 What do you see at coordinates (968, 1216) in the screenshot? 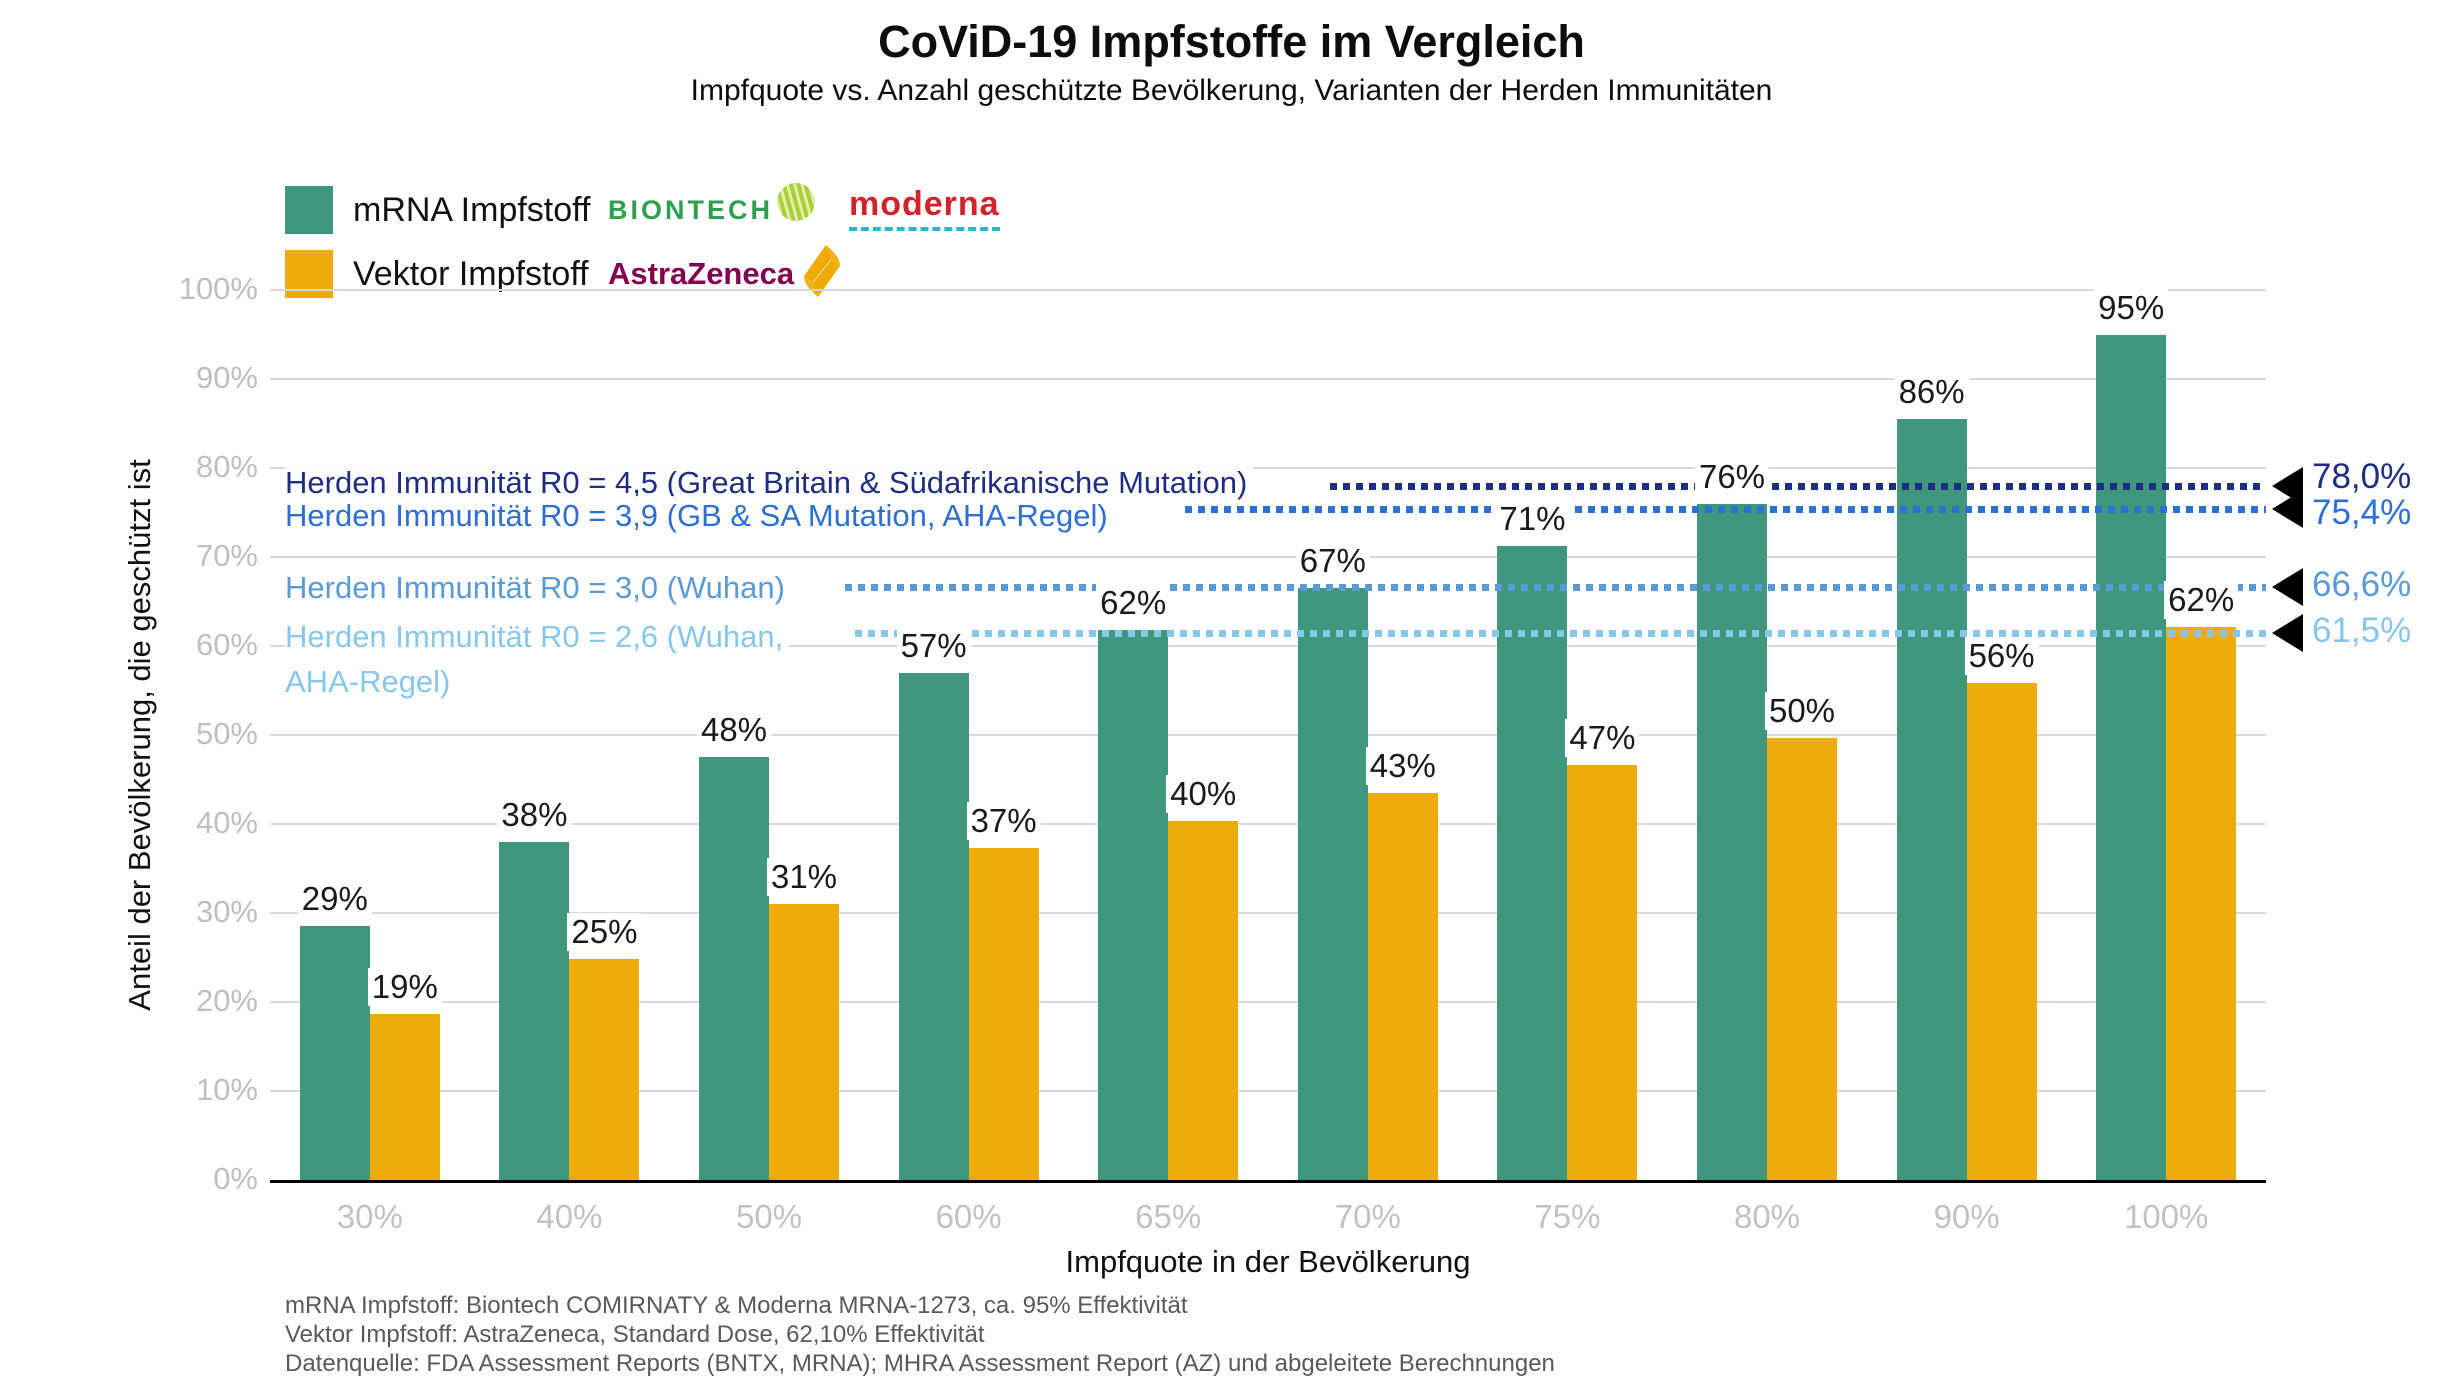
I see `x-tick-label-60%: 60%` at bounding box center [968, 1216].